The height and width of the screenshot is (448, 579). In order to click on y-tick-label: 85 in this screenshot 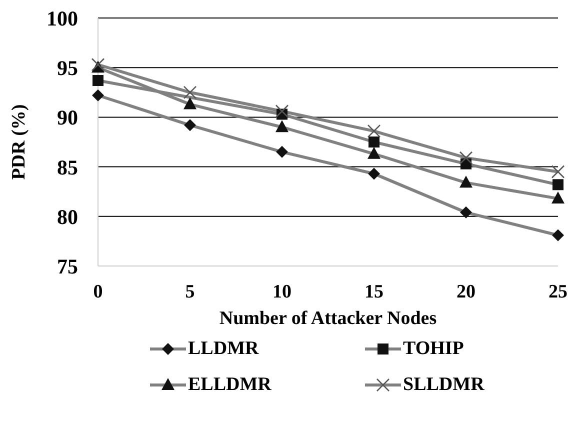, I will do `click(67, 167)`.